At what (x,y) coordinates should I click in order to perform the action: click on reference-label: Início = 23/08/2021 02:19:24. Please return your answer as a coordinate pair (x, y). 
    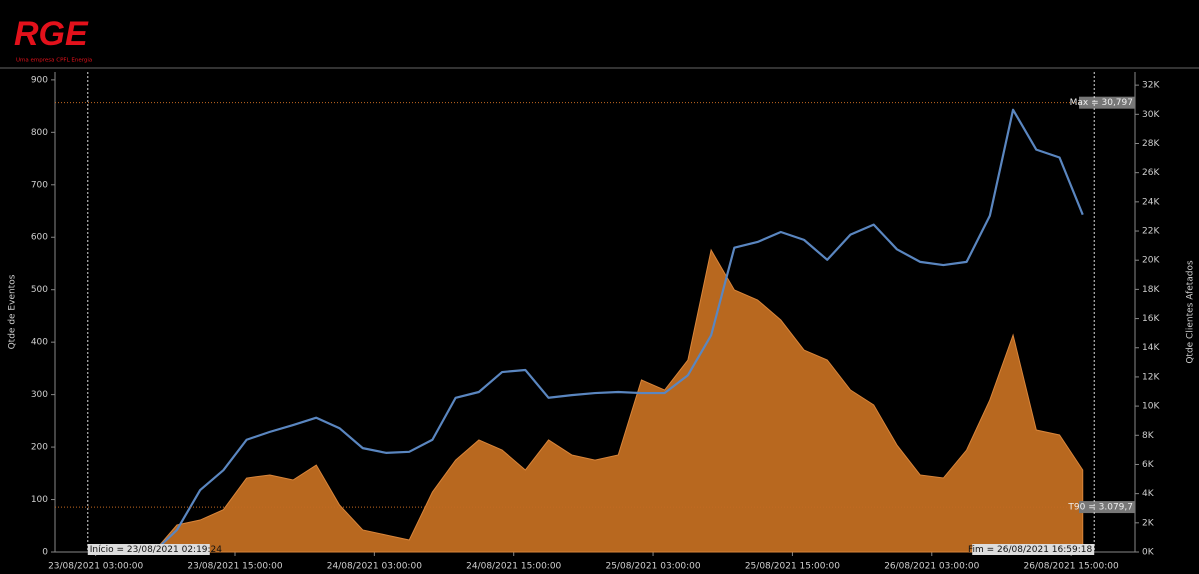
    Looking at the image, I should click on (156, 550).